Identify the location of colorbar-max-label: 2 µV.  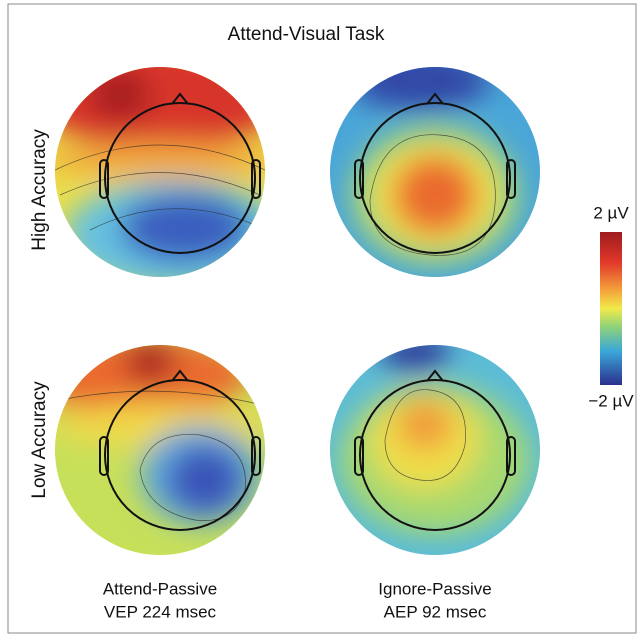
(611, 212).